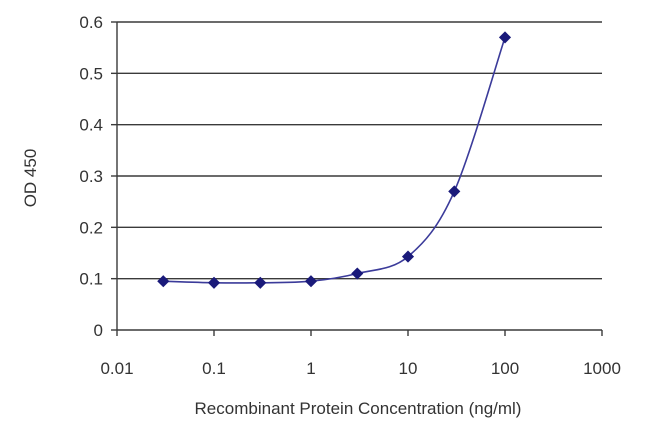 The image size is (650, 434). What do you see at coordinates (91, 73) in the screenshot?
I see `y-tick-label: 0.5` at bounding box center [91, 73].